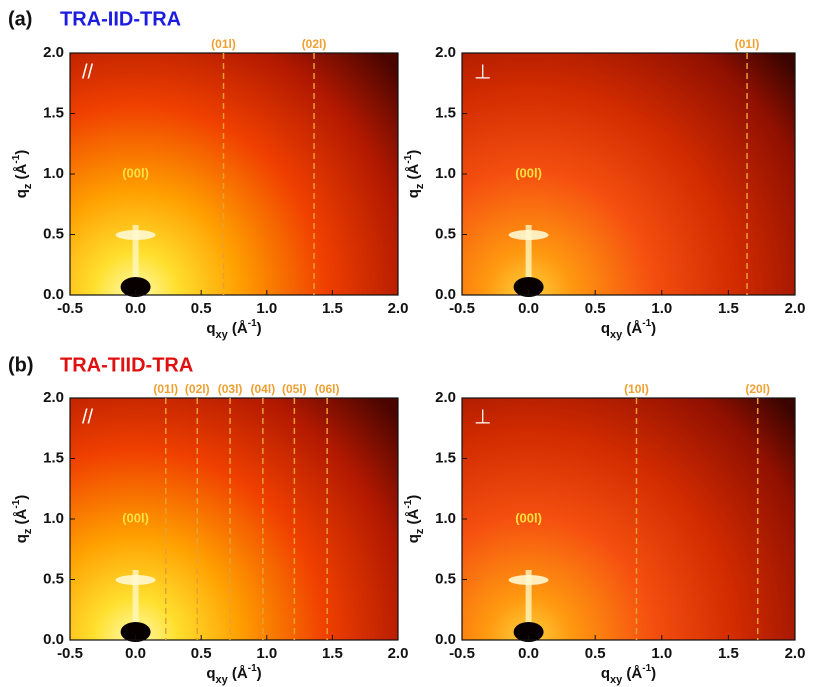 The width and height of the screenshot is (814, 687). I want to click on panel-title: TRA-IID-TRA, so click(120, 19).